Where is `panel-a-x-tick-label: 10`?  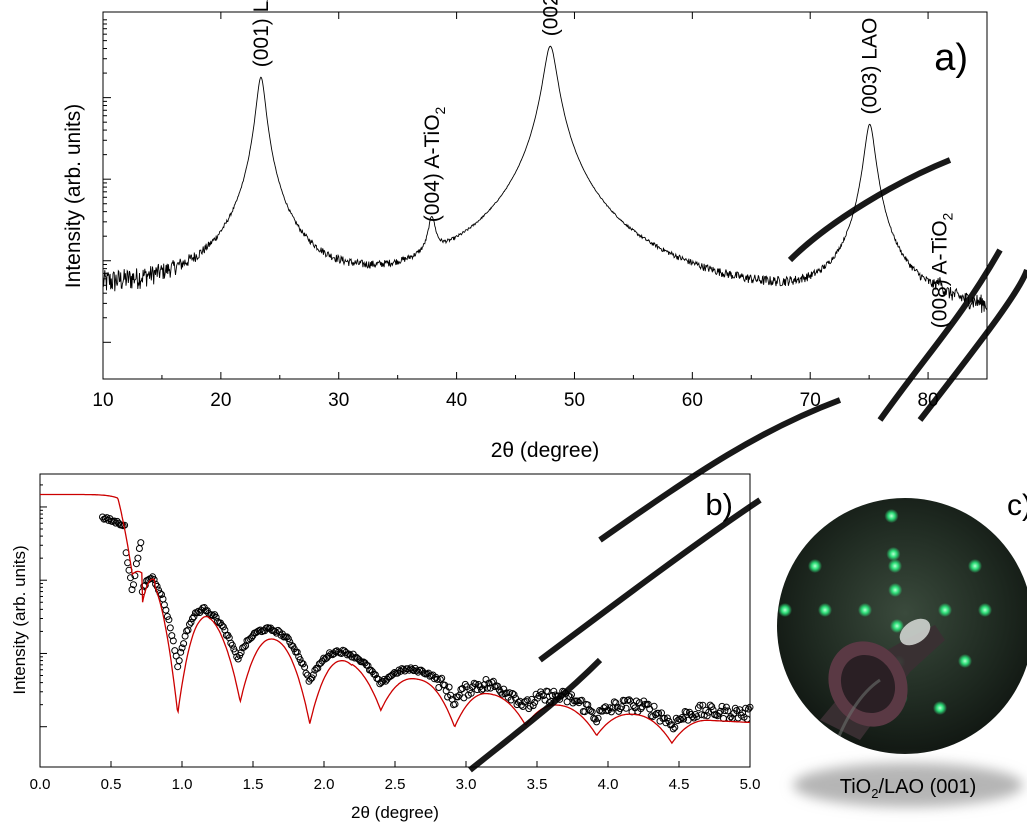 panel-a-x-tick-label: 10 is located at coordinates (102, 400).